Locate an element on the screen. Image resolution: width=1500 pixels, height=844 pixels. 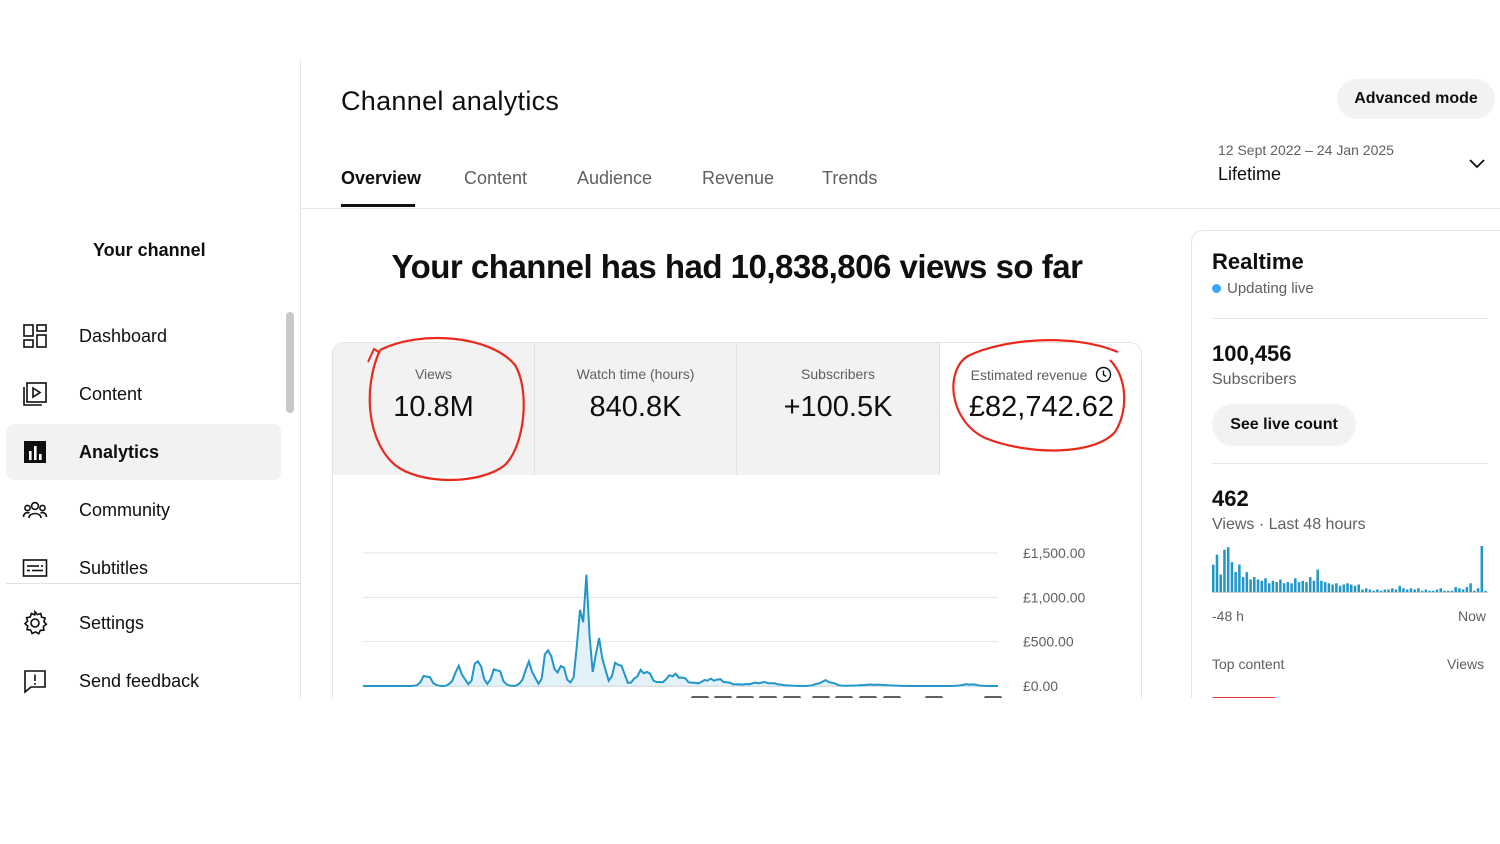
realtime-divider is located at coordinates (1350, 318).